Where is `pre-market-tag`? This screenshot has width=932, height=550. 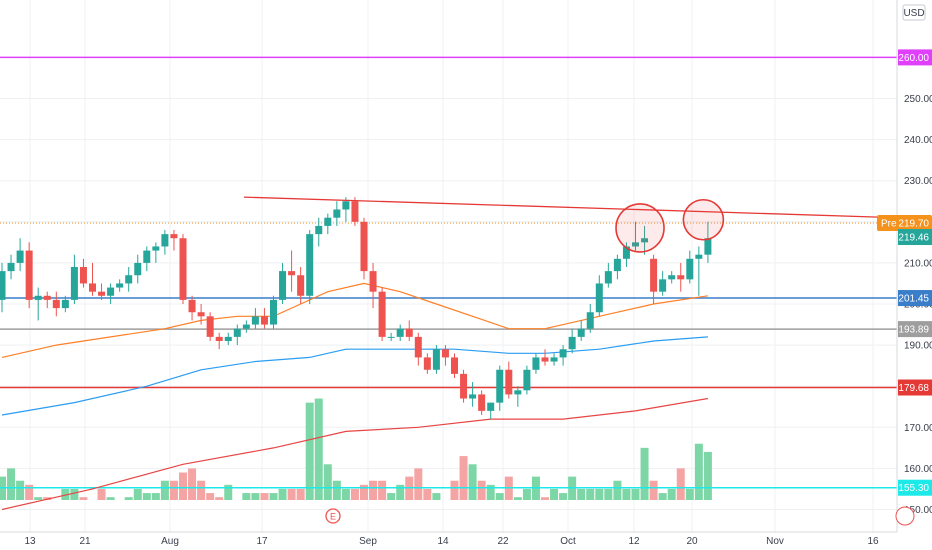 pre-market-tag is located at coordinates (904, 223).